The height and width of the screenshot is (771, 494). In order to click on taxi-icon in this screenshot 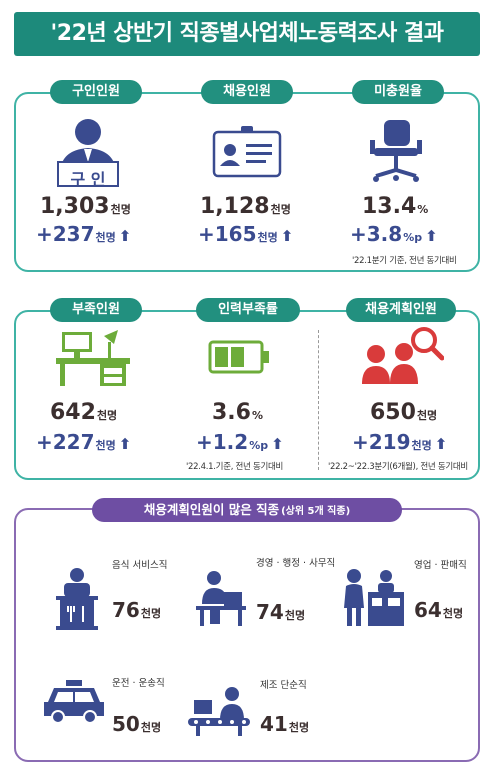, I will do `click(74, 702)`.